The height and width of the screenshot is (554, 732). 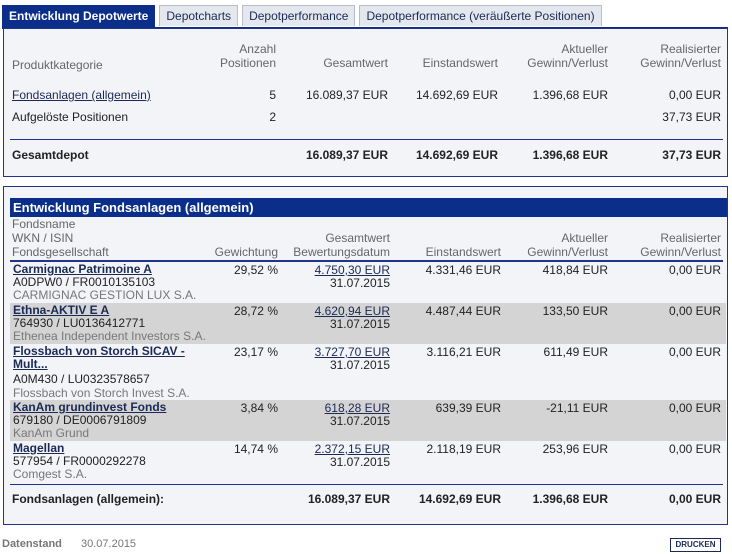 What do you see at coordinates (259, 408) in the screenshot?
I see `fund-weight: 3,84 %` at bounding box center [259, 408].